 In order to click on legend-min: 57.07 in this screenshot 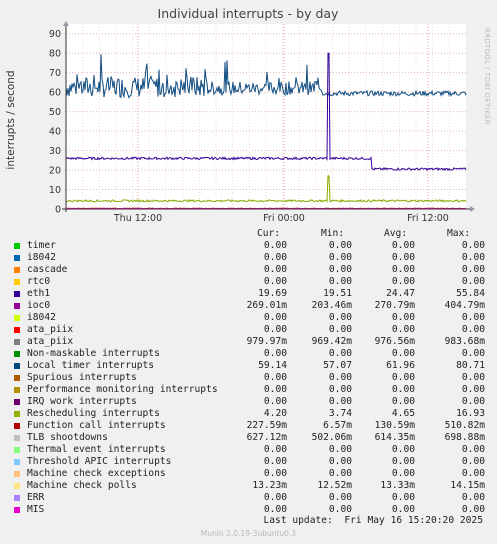, I will do `click(337, 365)`.